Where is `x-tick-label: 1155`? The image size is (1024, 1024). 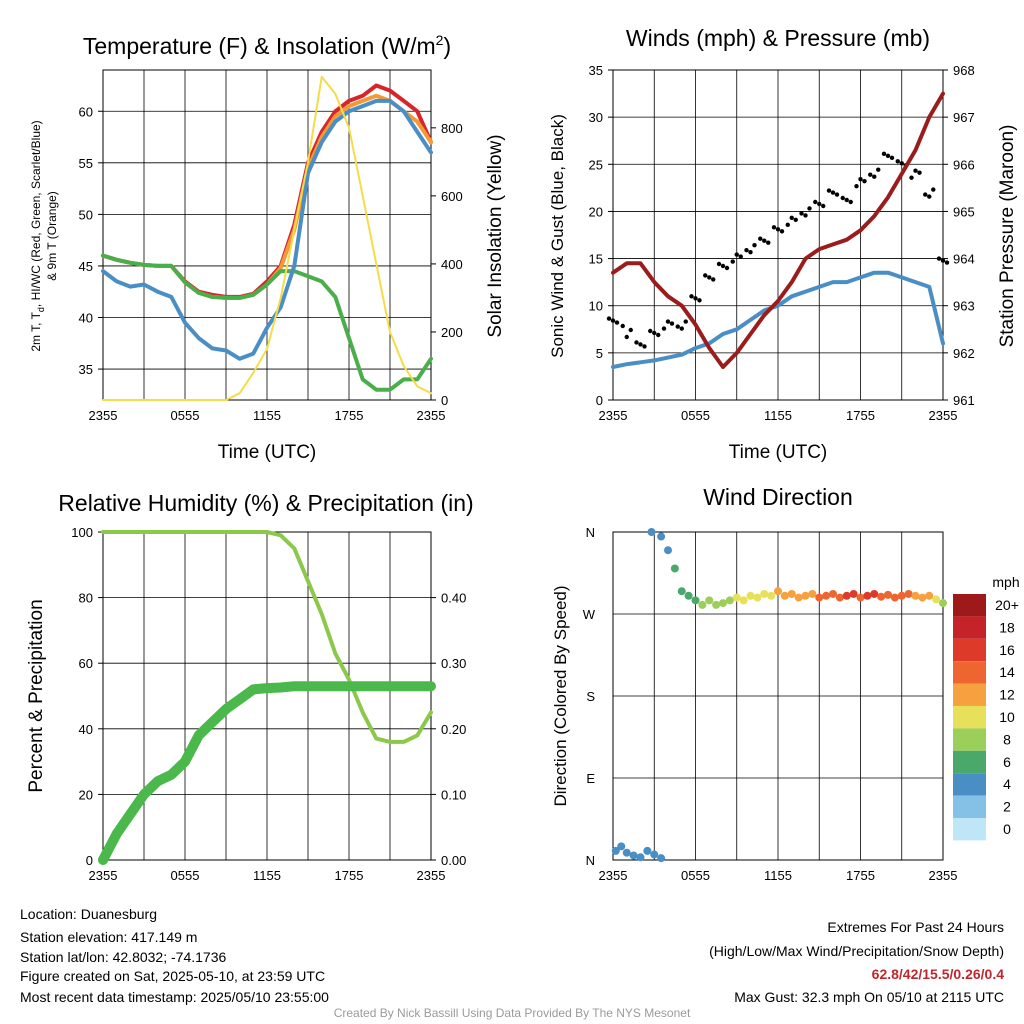 x-tick-label: 1155 is located at coordinates (267, 415).